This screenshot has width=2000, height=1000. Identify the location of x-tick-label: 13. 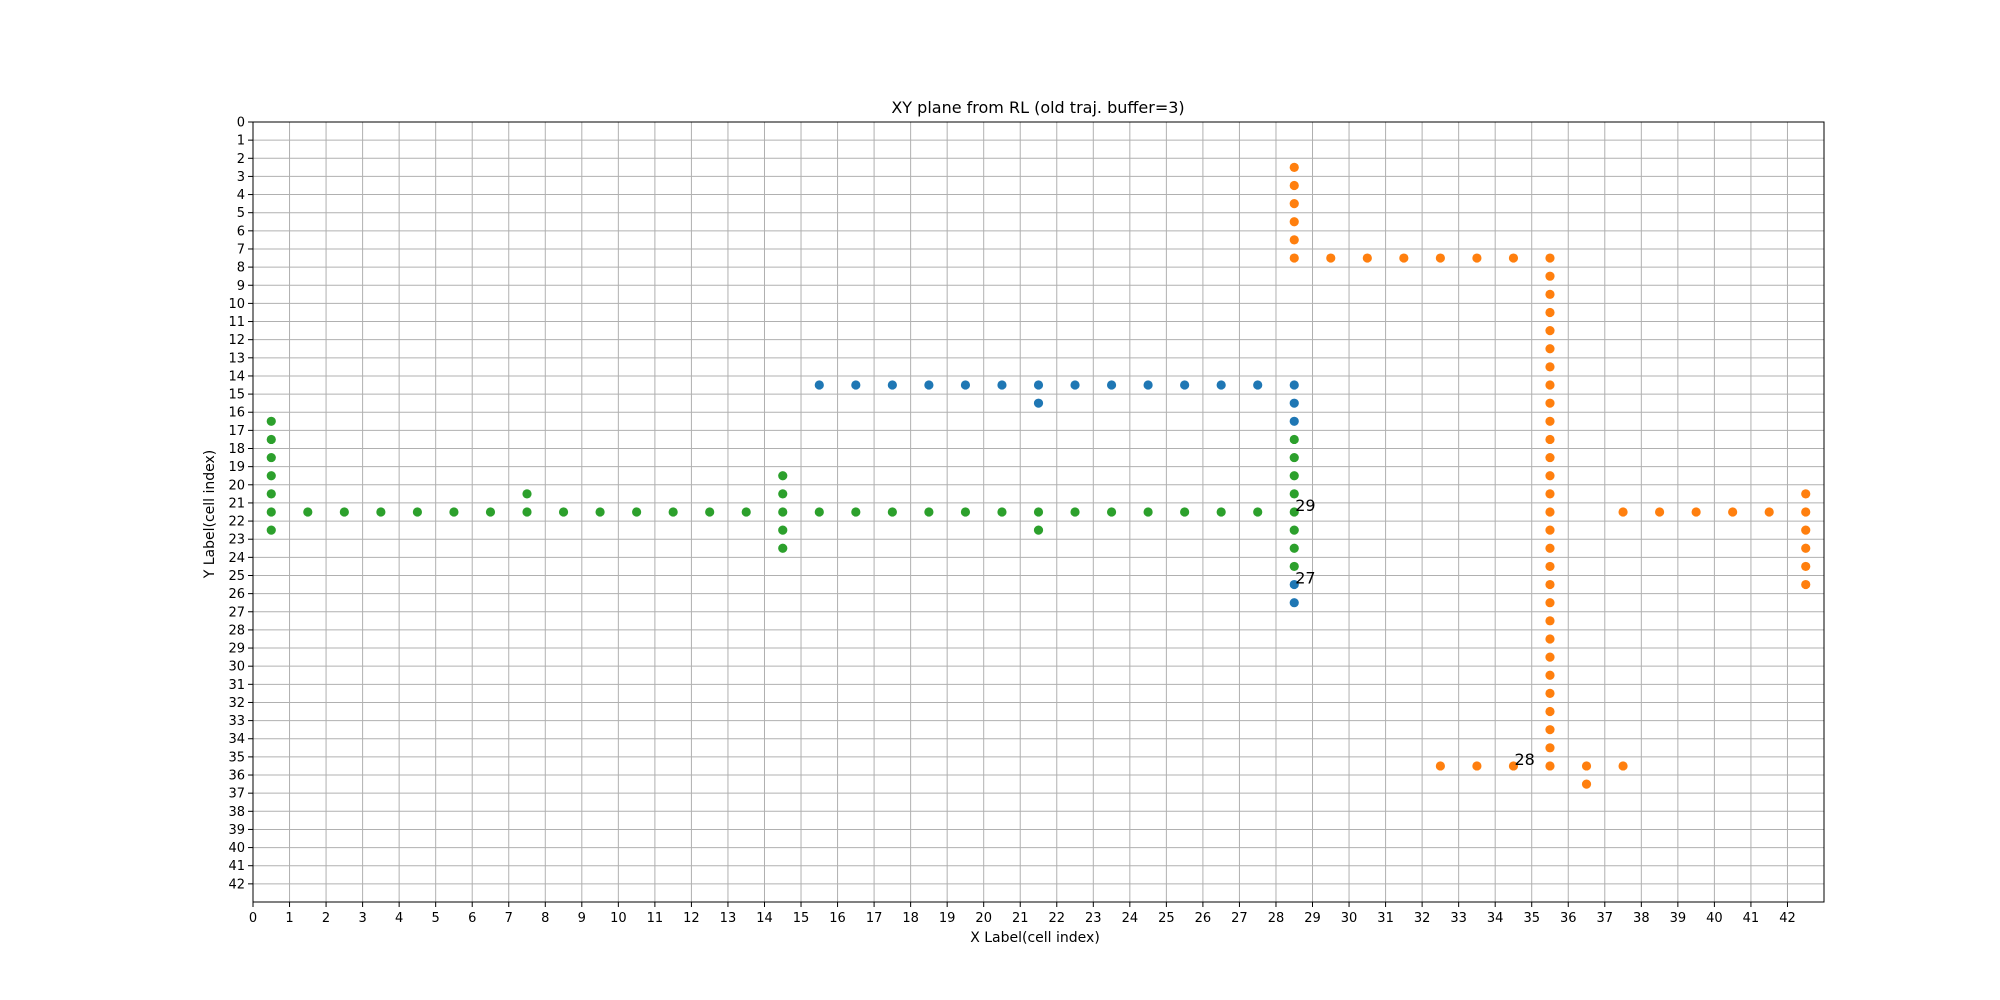
(728, 918).